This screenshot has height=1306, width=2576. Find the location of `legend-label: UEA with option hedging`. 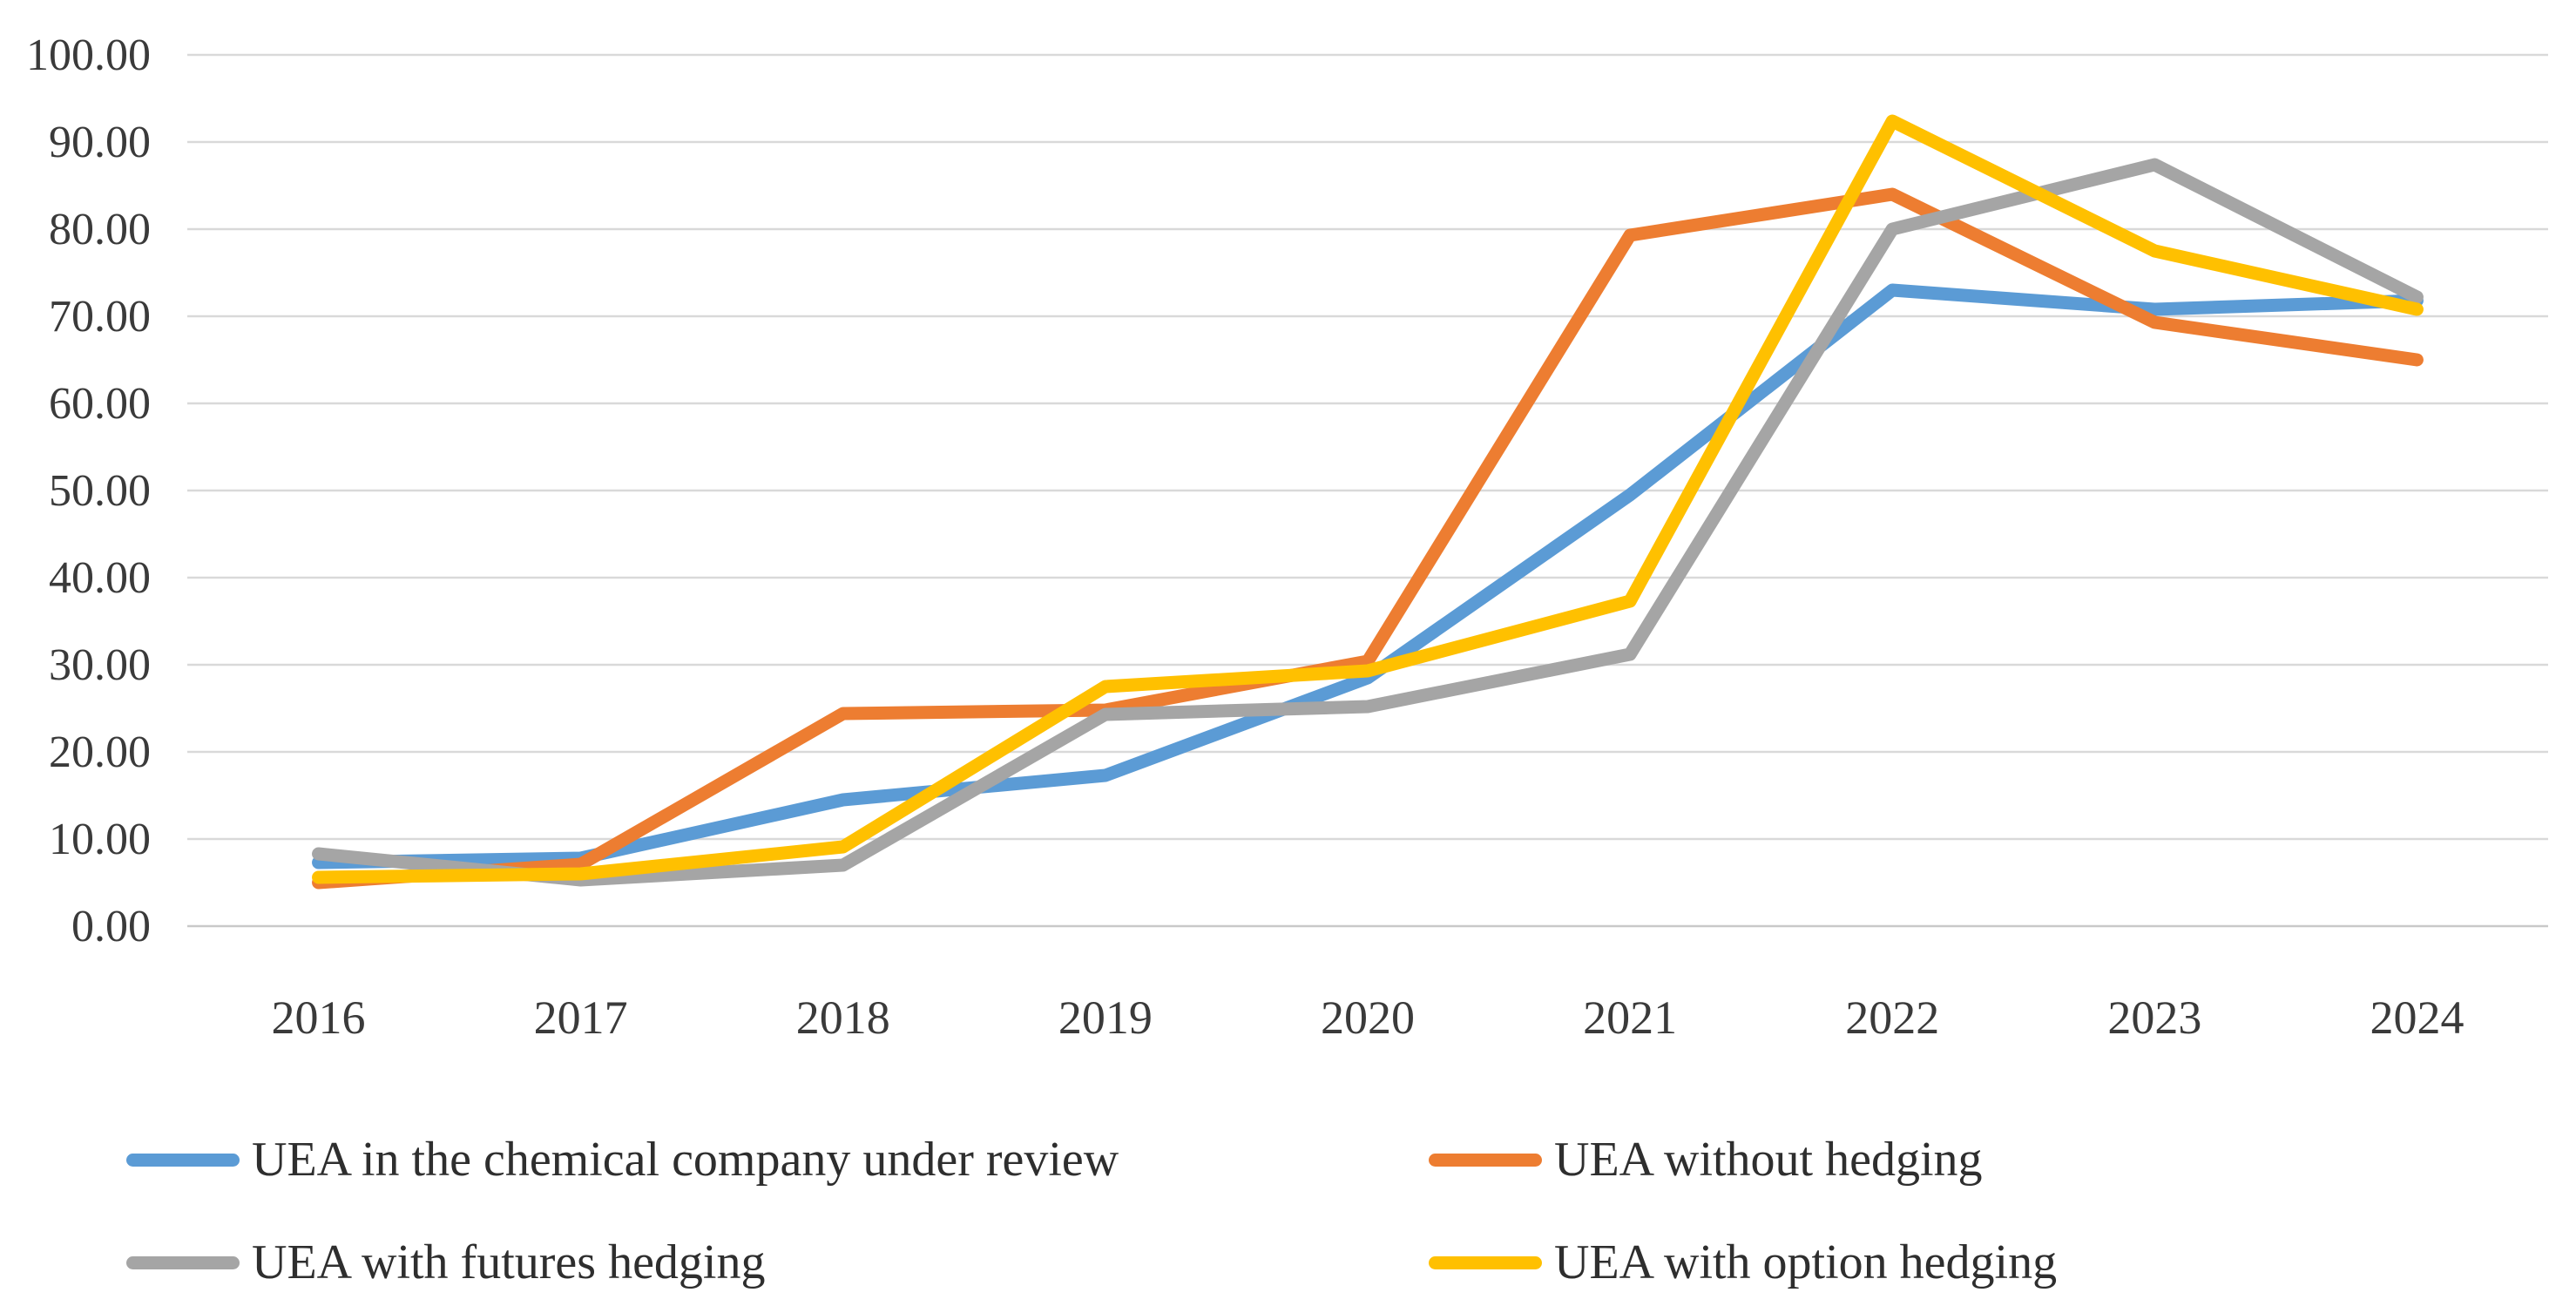

legend-label: UEA with option hedging is located at coordinates (1806, 1262).